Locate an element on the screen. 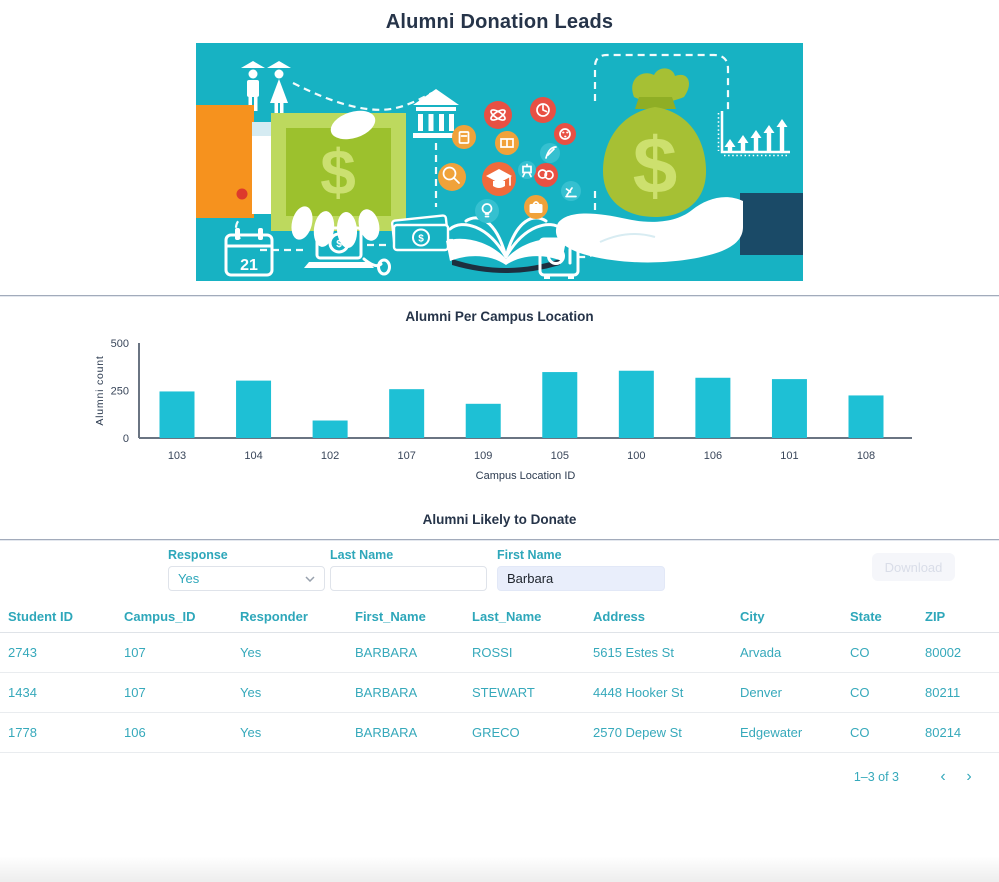 The height and width of the screenshot is (882, 999). column-header: Last_Name is located at coordinates (524, 617).